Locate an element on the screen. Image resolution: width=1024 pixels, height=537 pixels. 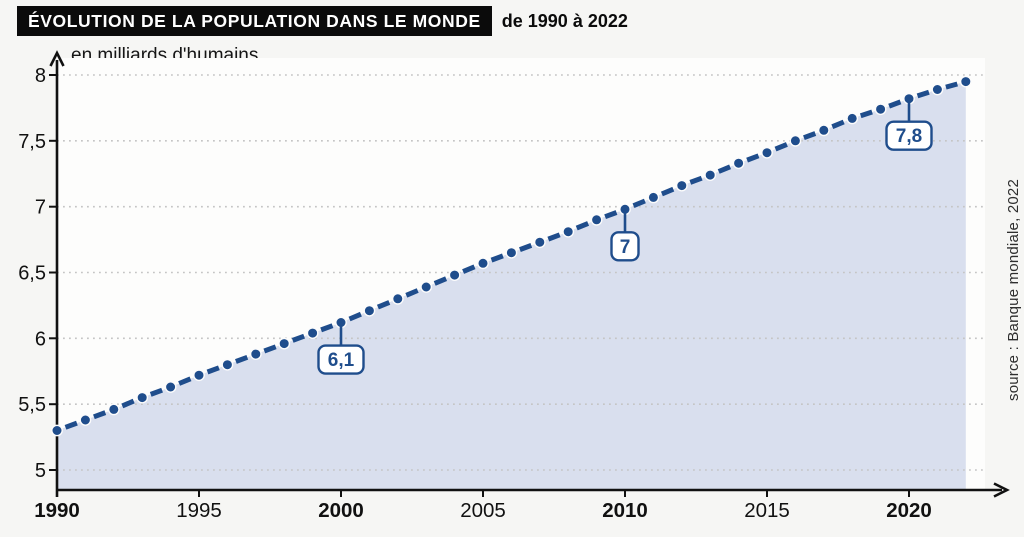
callout-value: 7 is located at coordinates (625, 247).